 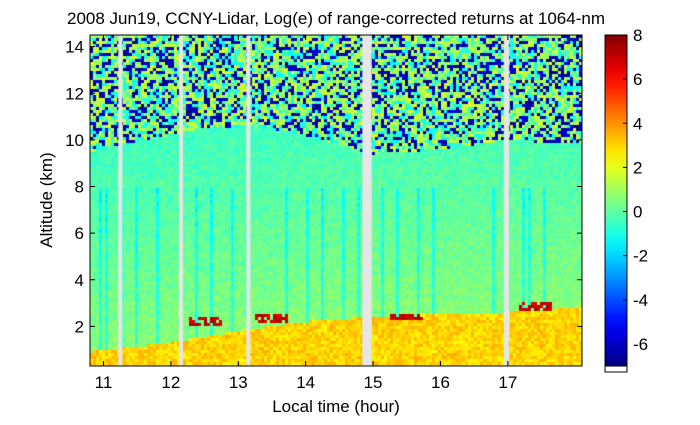 I want to click on colorbar-tick-label: 2, so click(x=637, y=167).